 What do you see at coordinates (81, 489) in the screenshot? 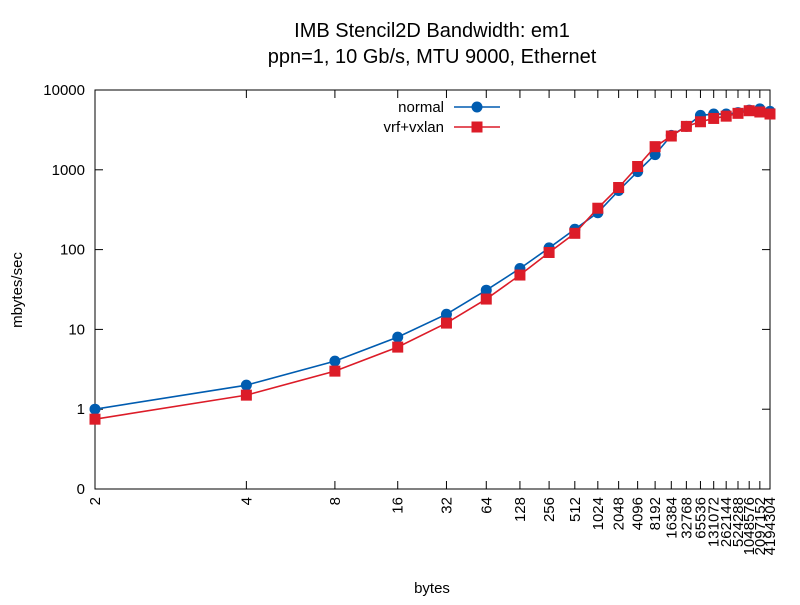
I see `y-tick-label: 0` at bounding box center [81, 489].